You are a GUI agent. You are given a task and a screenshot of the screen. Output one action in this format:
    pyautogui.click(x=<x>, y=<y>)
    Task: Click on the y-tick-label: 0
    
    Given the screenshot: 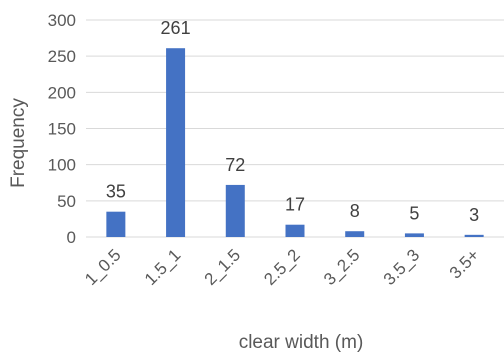 What is the action you would take?
    pyautogui.click(x=71, y=237)
    